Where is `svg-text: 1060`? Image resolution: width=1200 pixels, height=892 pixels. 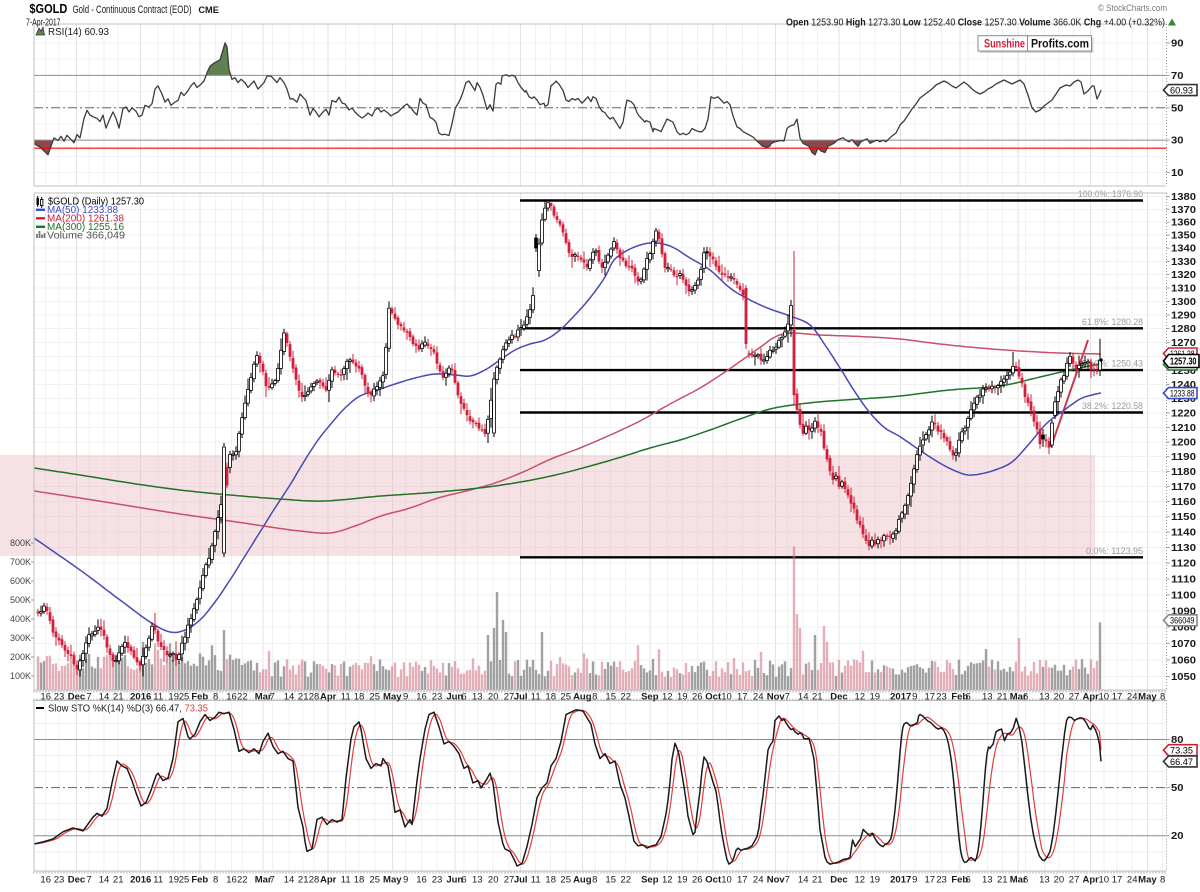
svg-text: 1060 is located at coordinates (1183, 660).